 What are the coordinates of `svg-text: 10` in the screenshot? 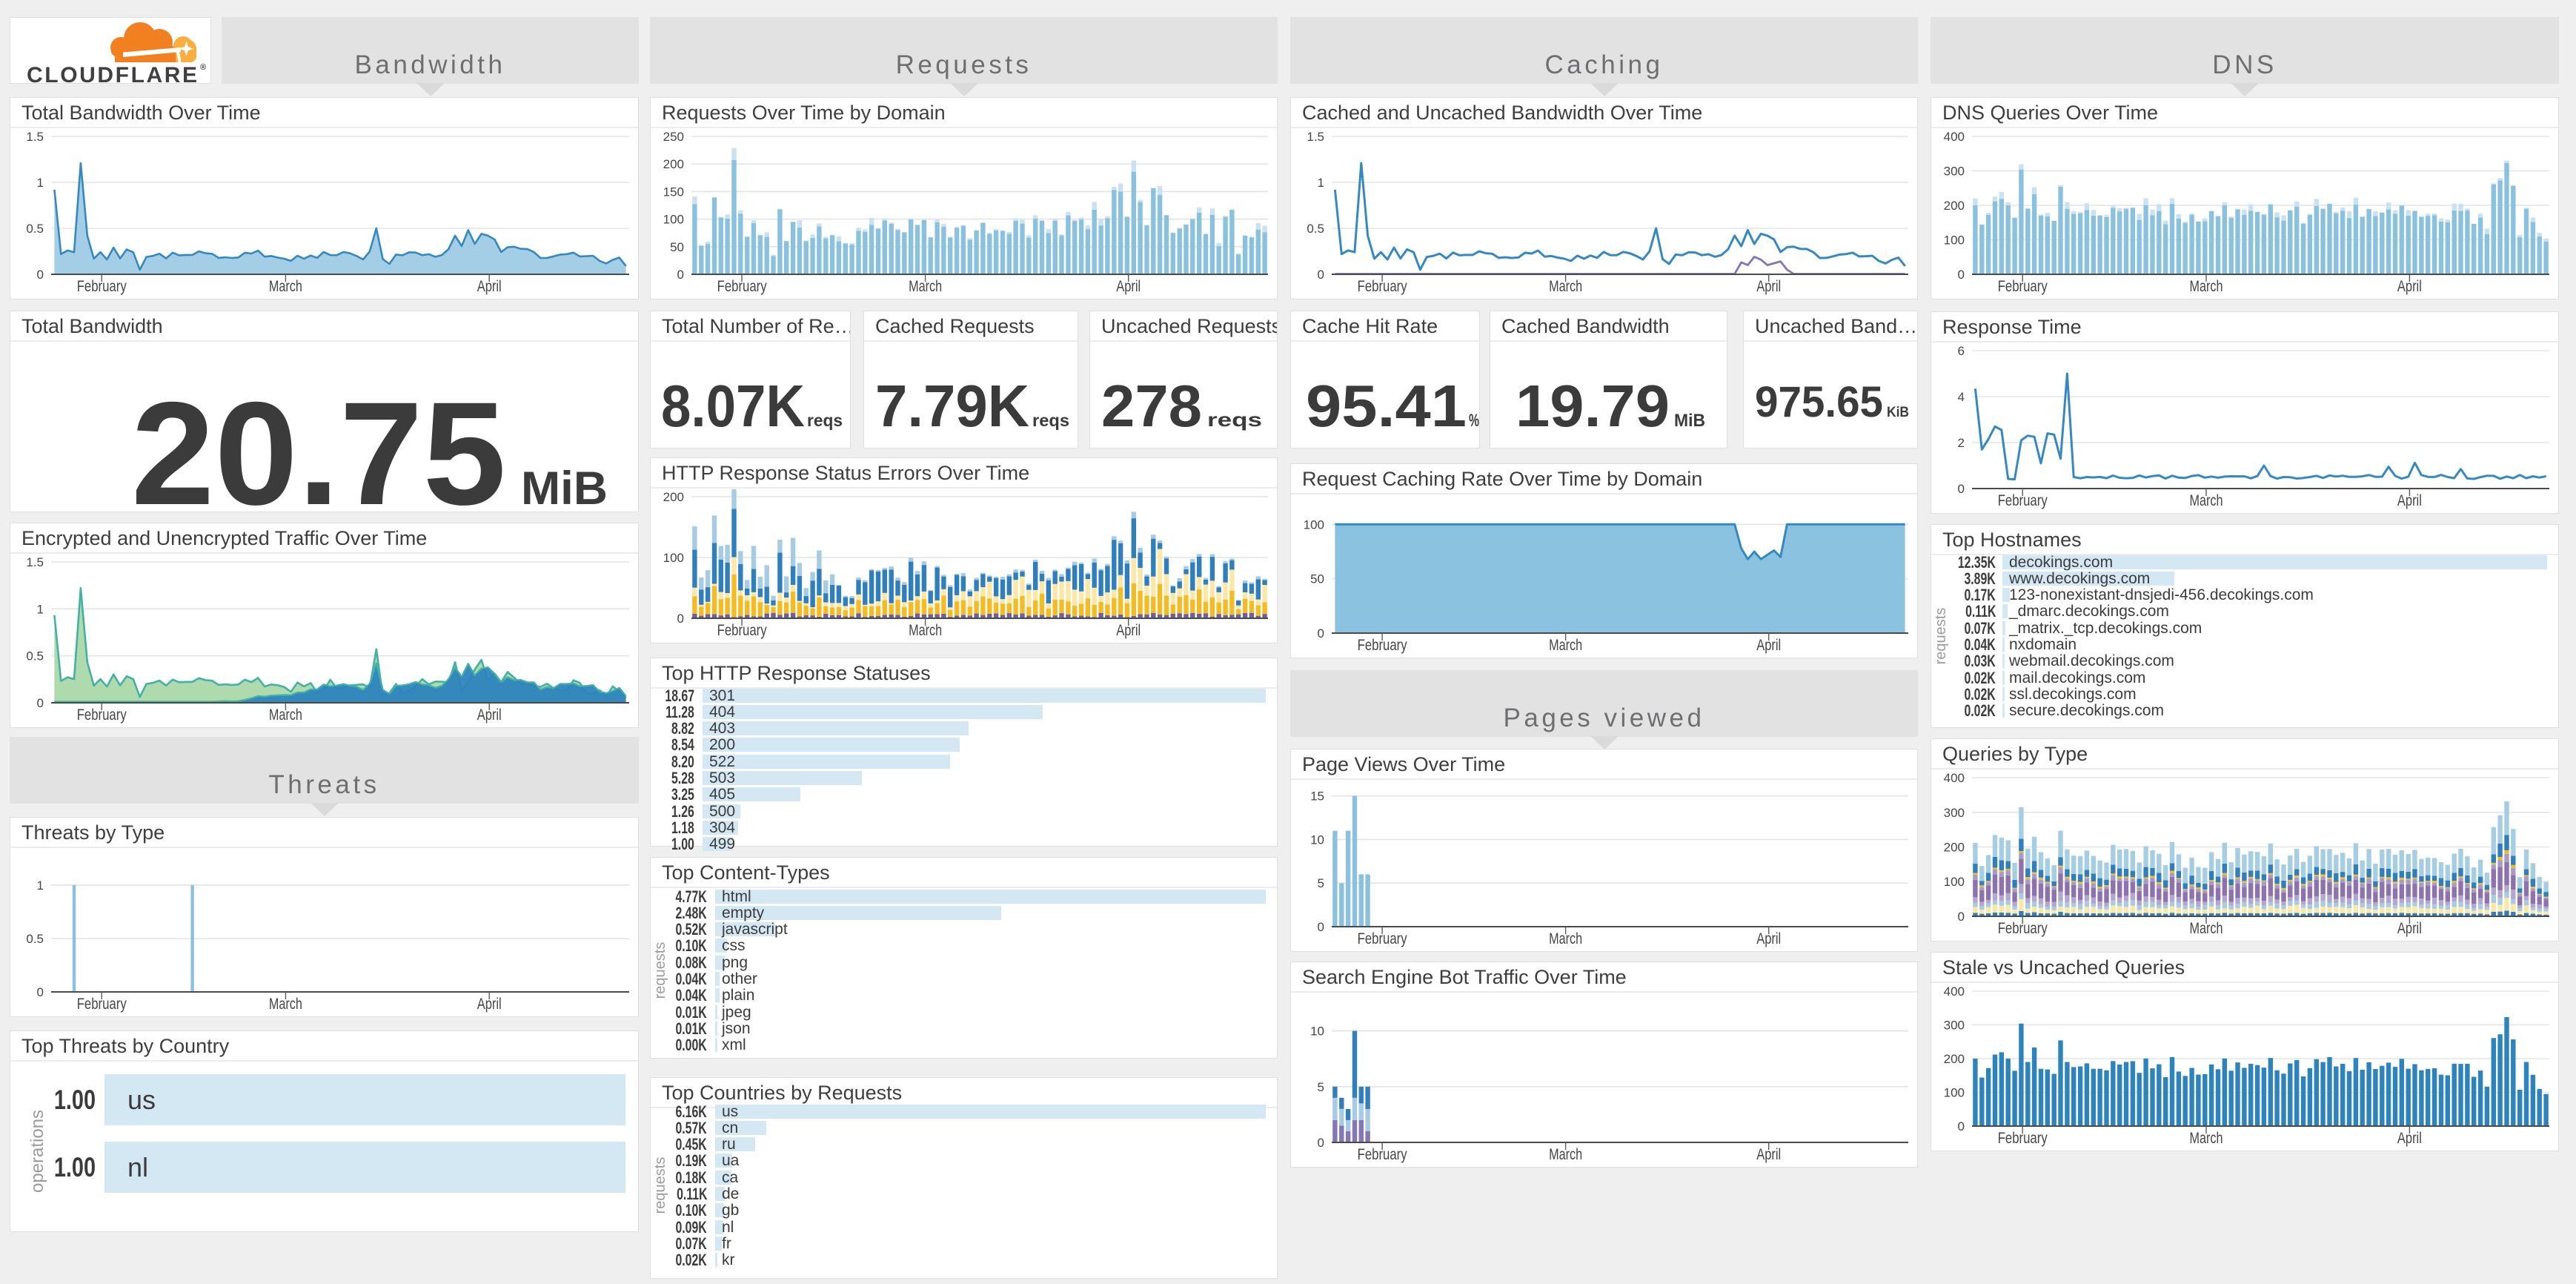 It's located at (1317, 1032).